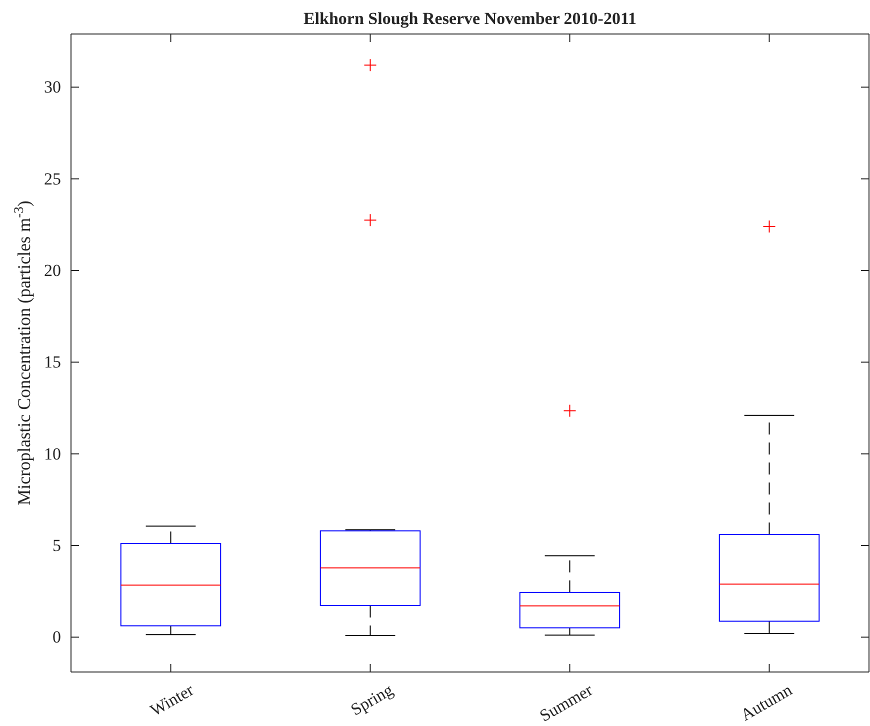 This screenshot has height=726, width=870. Describe the element at coordinates (52, 362) in the screenshot. I see `y-tick-label: 15` at that location.